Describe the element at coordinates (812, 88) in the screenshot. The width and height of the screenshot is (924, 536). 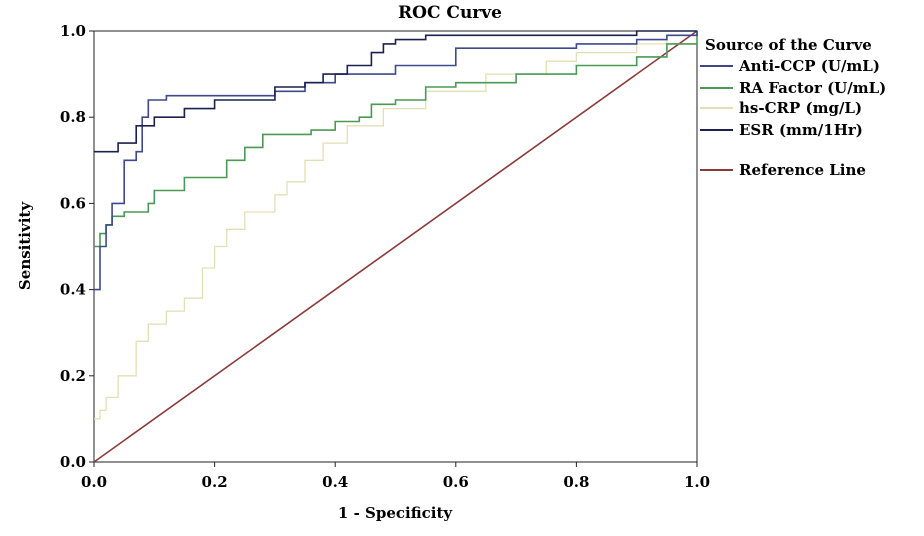
I see `legend-label-ra-factor-u-ml: RA Factor (U/mL)` at that location.